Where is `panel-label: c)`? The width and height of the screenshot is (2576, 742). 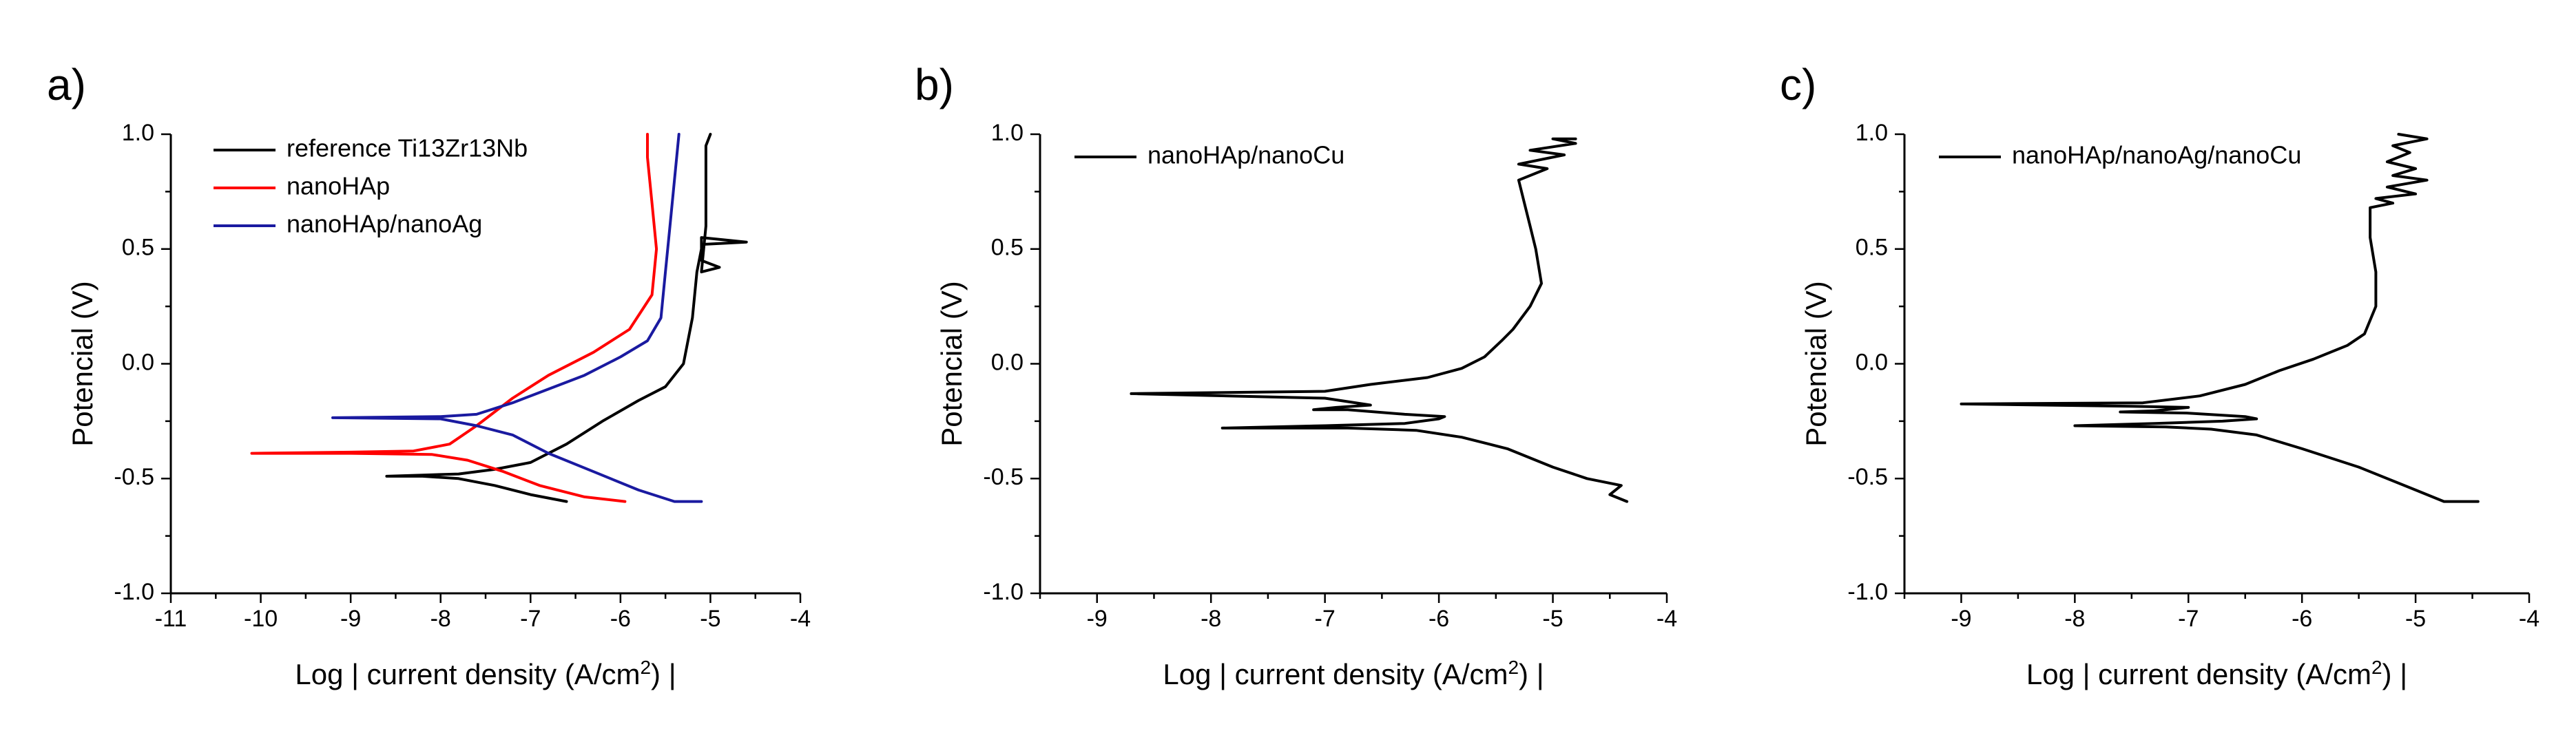 panel-label: c) is located at coordinates (1798, 84).